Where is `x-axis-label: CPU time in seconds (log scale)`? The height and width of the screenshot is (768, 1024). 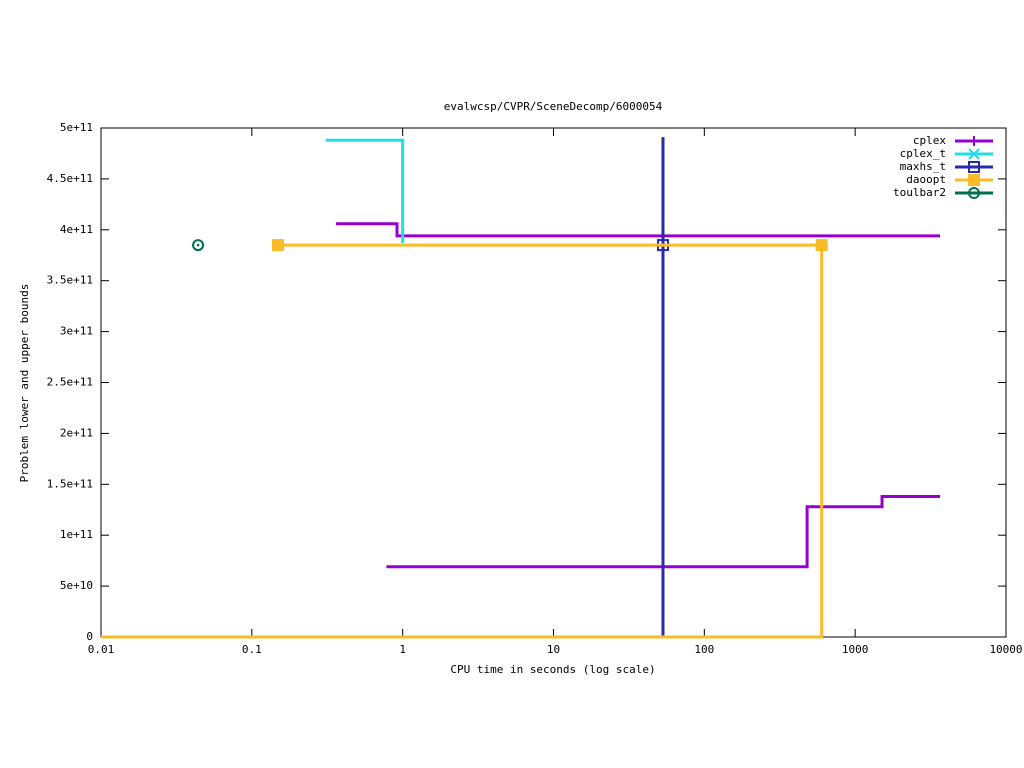 x-axis-label: CPU time in seconds (log scale) is located at coordinates (552, 669).